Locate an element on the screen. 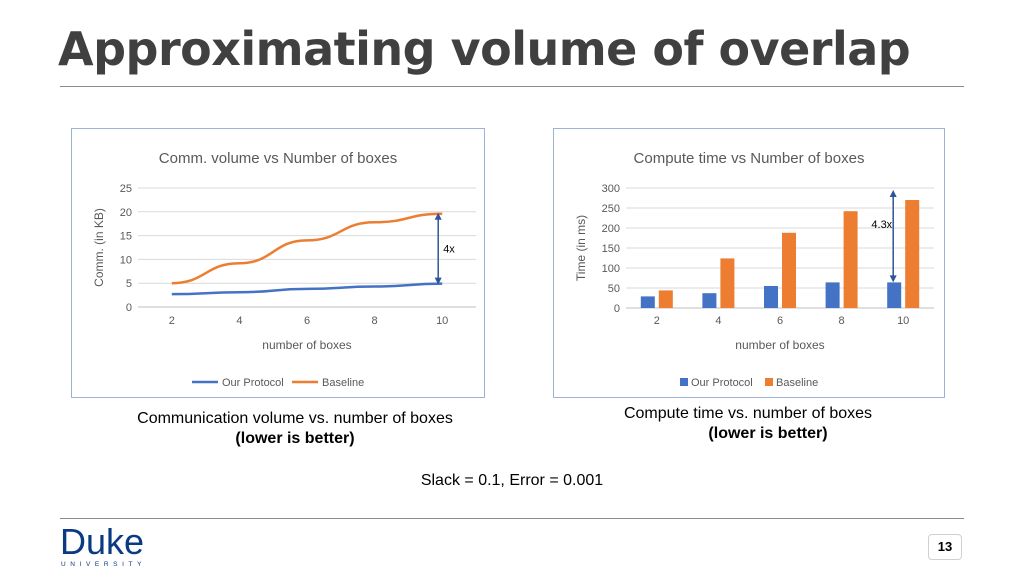  footer-divider is located at coordinates (512, 518).